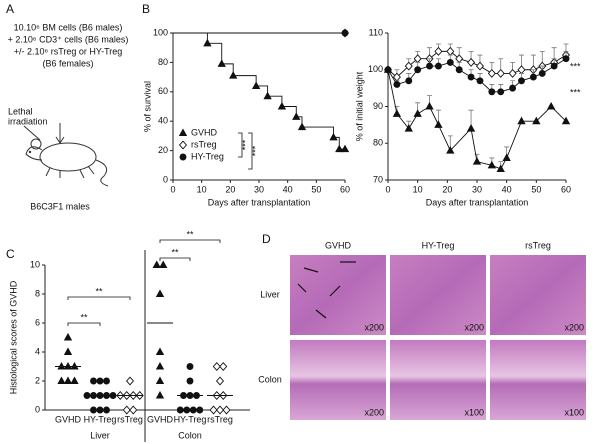 The image size is (600, 444). Describe the element at coordinates (204, 132) in the screenshot. I see `legend-label: GVHD` at that location.